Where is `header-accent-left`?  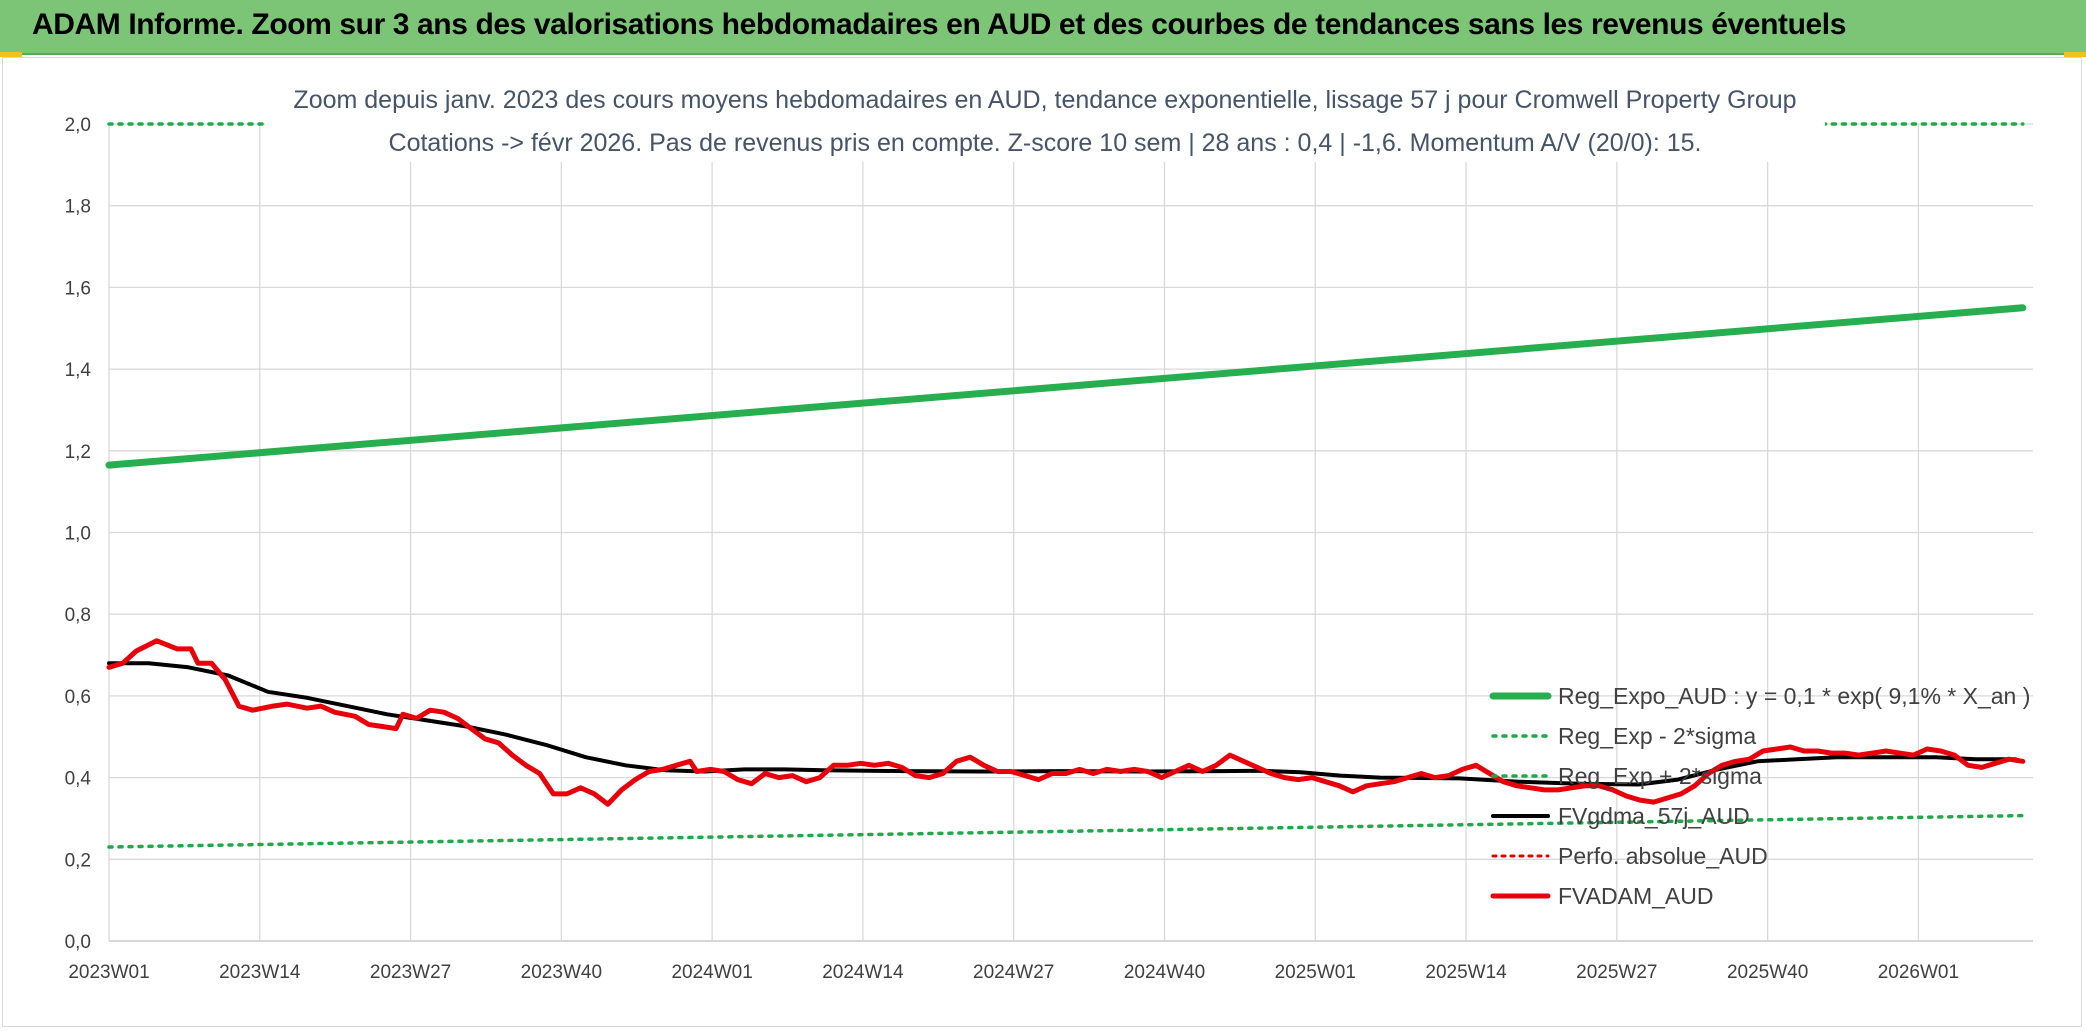 header-accent-left is located at coordinates (11, 54).